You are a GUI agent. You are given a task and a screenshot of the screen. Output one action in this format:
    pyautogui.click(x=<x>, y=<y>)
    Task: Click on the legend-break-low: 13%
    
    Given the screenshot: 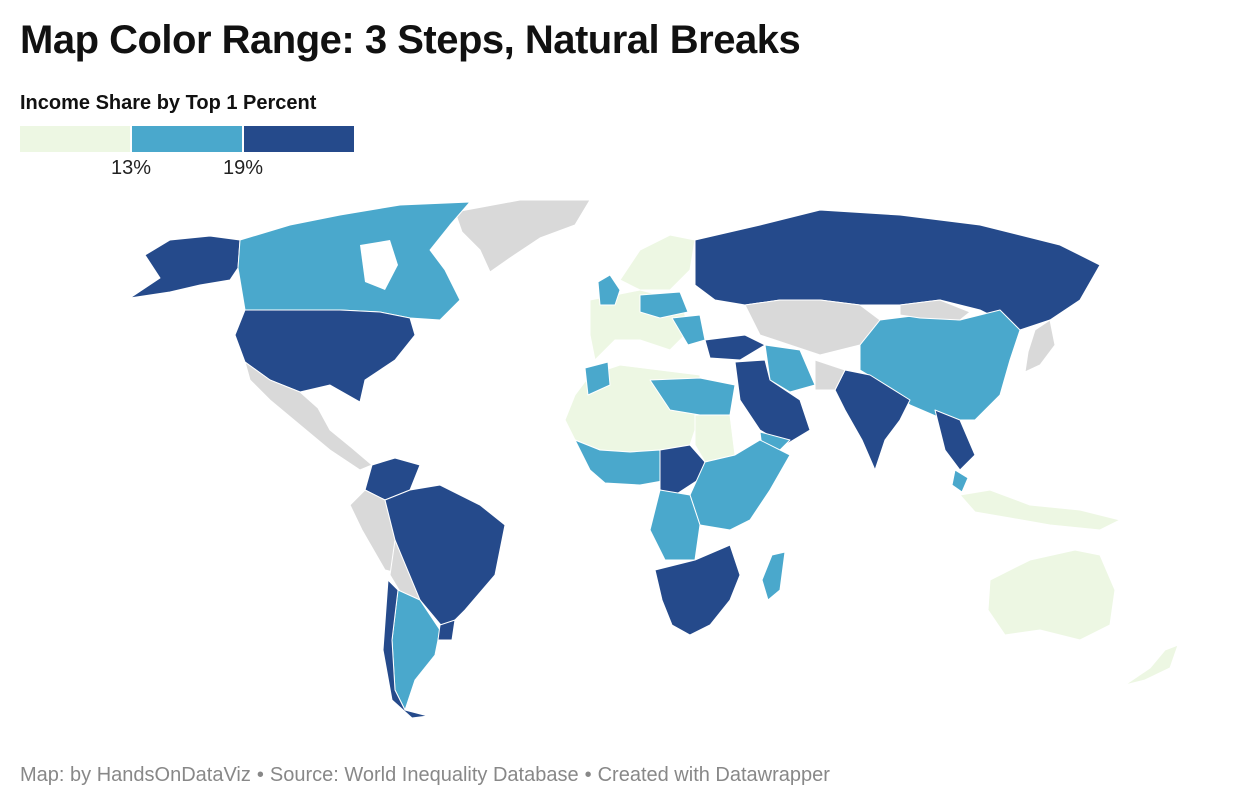 What is the action you would take?
    pyautogui.click(x=131, y=168)
    